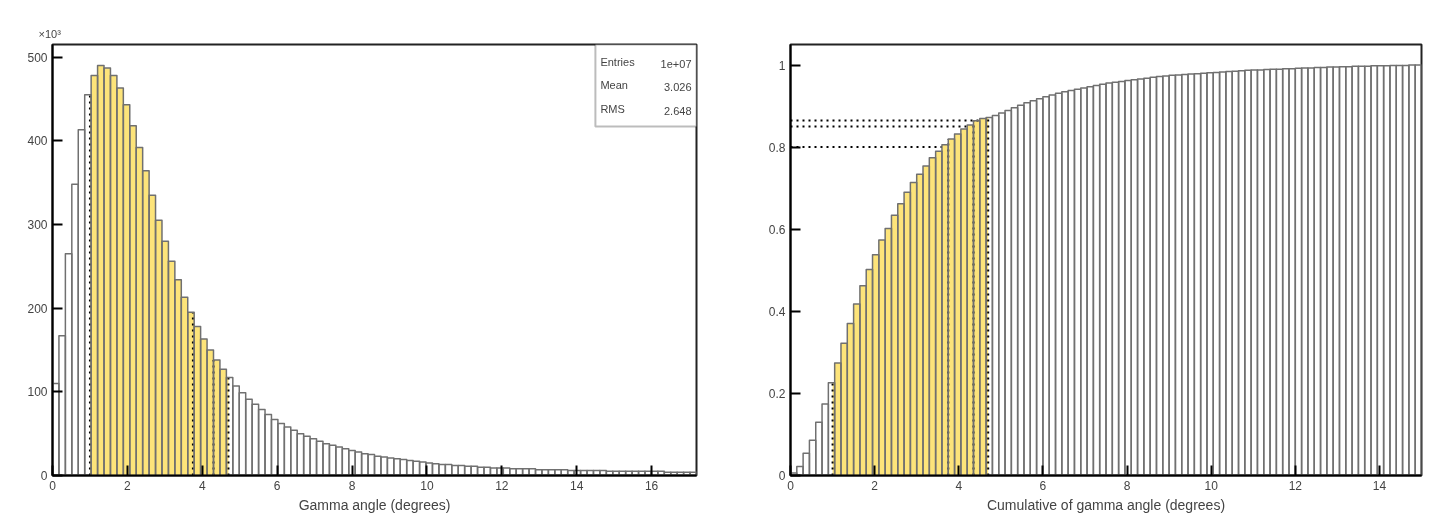  I want to click on x-axis-title: Gamma angle (degrees), so click(374, 504).